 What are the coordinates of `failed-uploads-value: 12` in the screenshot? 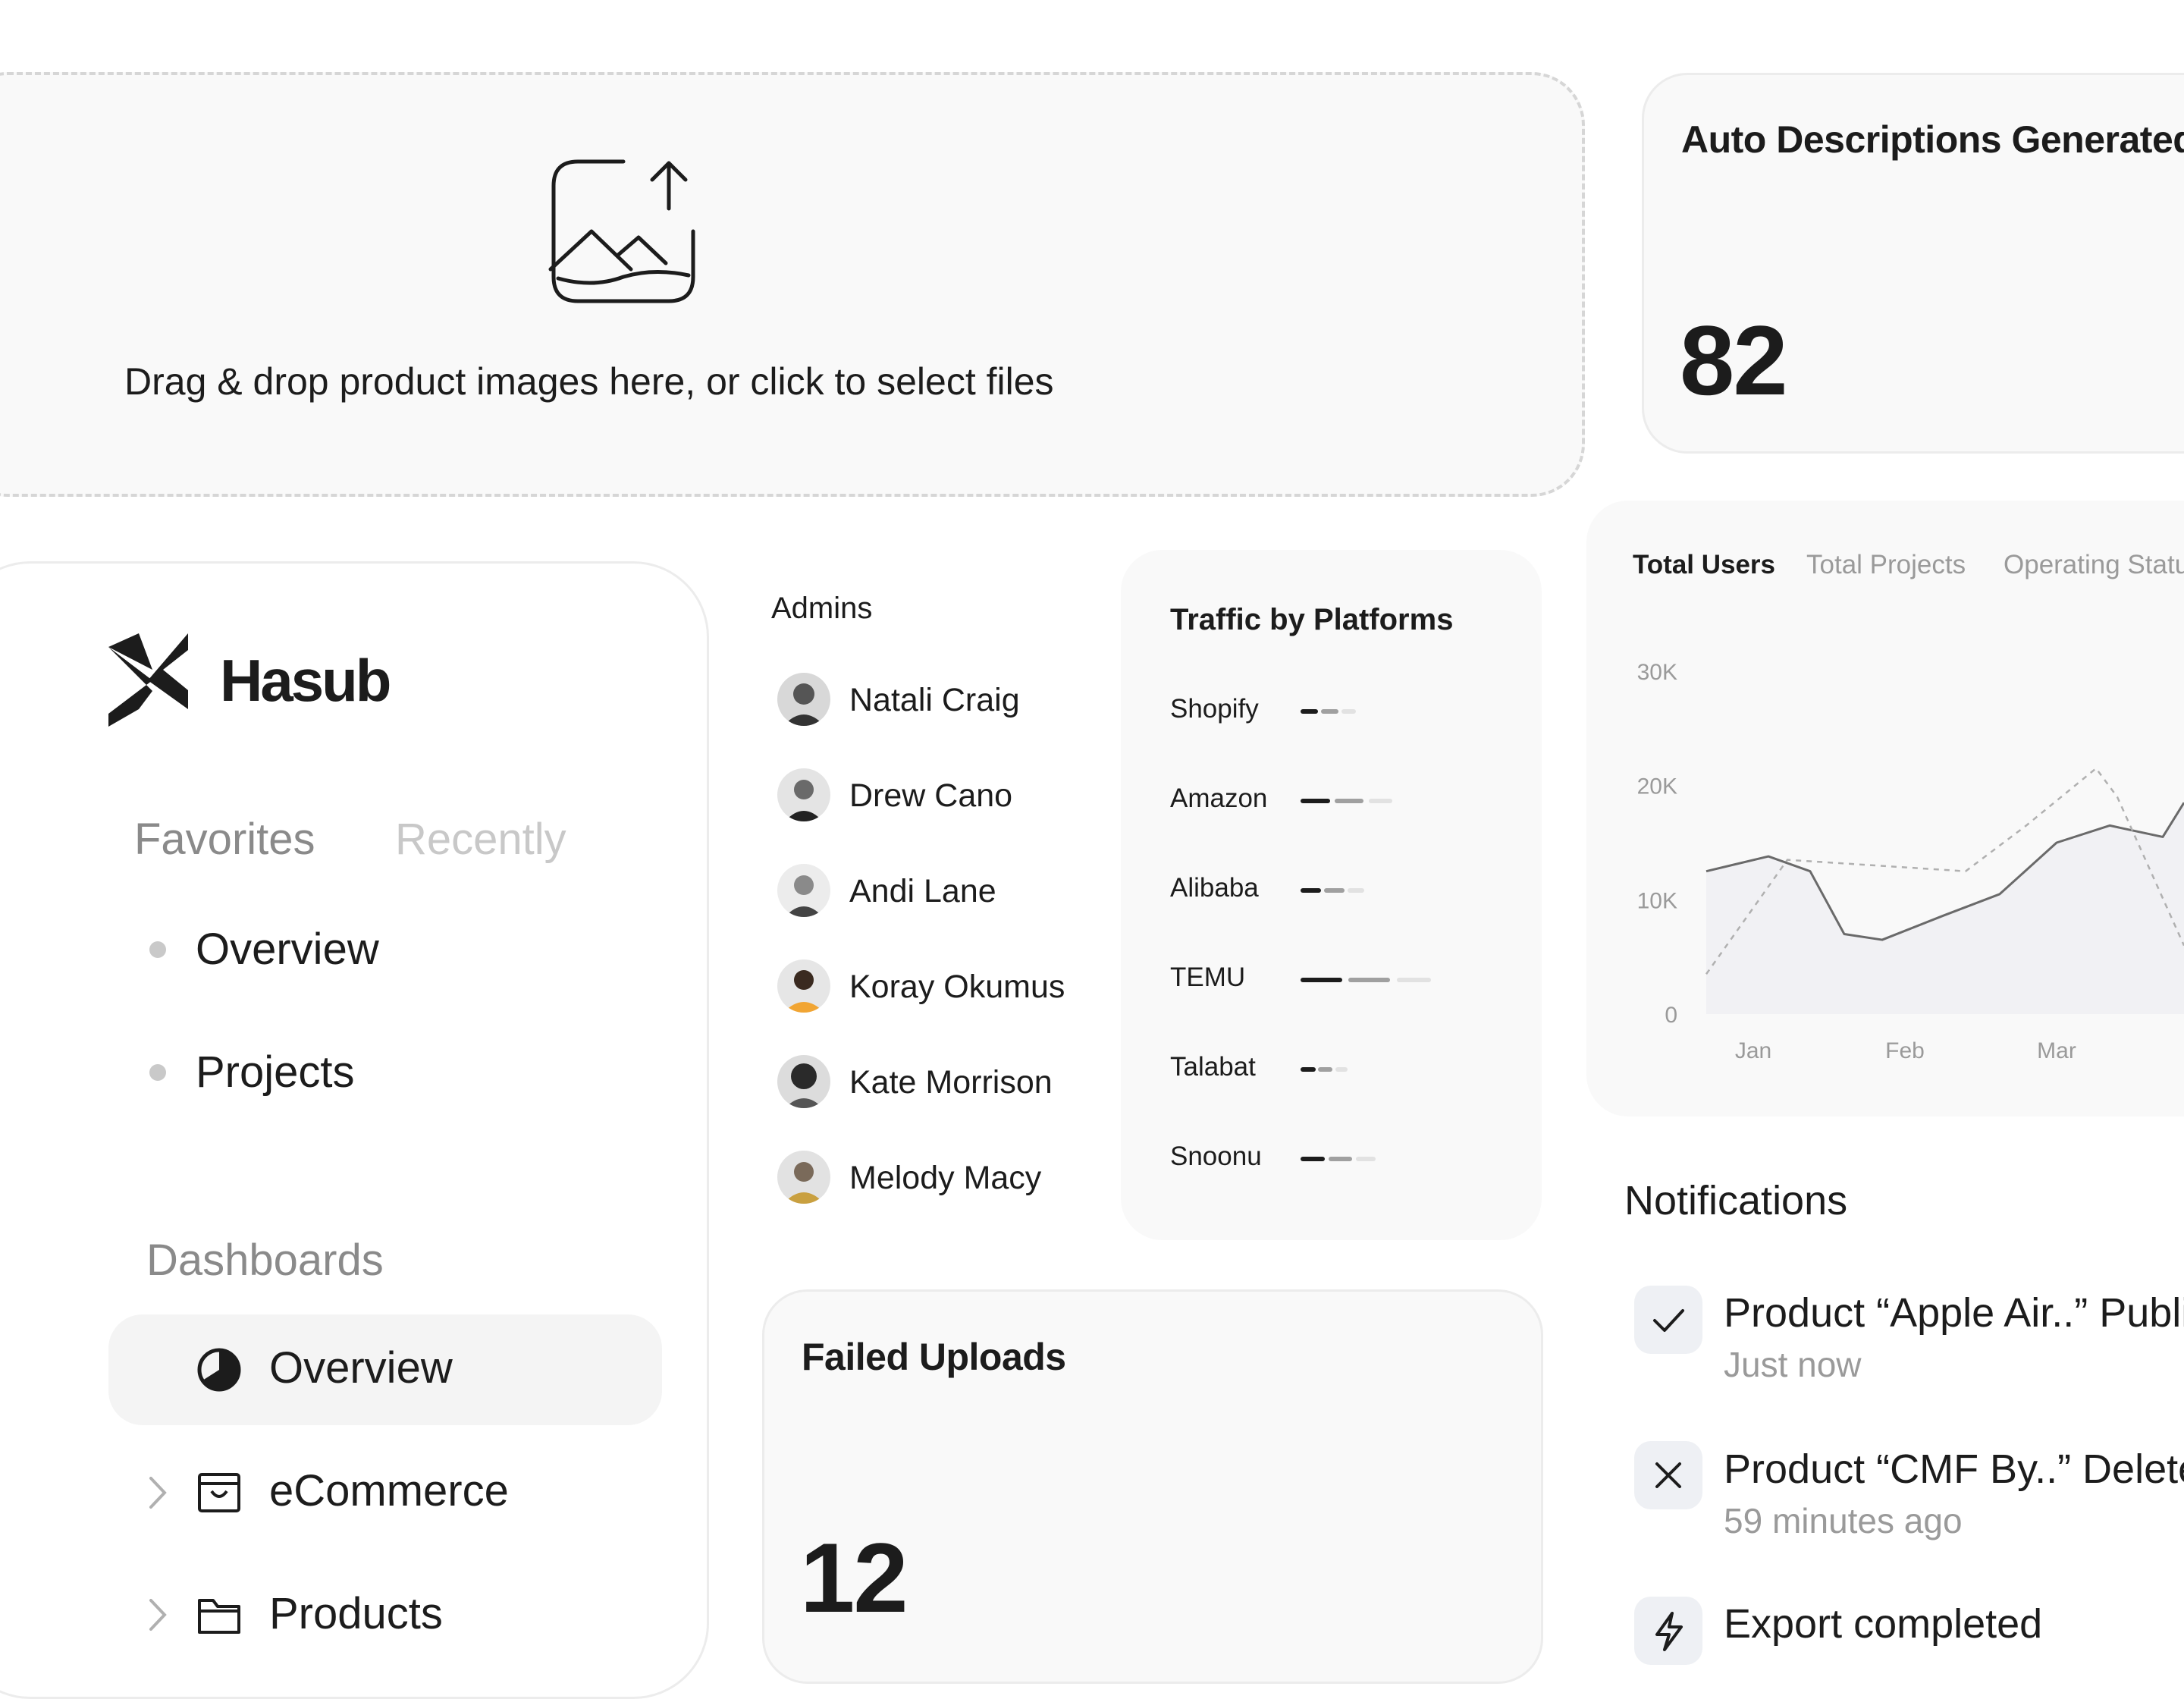 It's located at (854, 1577).